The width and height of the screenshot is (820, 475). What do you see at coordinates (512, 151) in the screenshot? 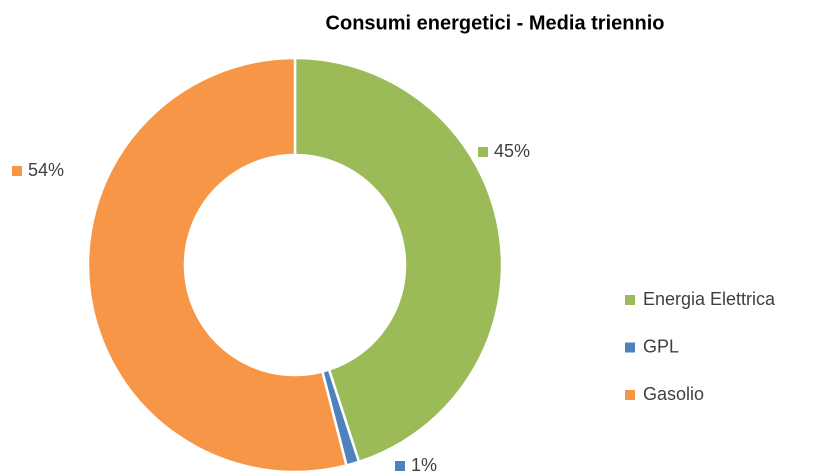
I see `data-label: 45%` at bounding box center [512, 151].